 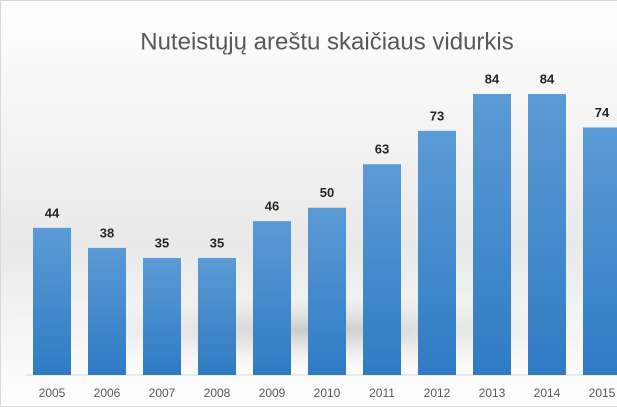 What do you see at coordinates (437, 115) in the screenshot?
I see `value-label: 73` at bounding box center [437, 115].